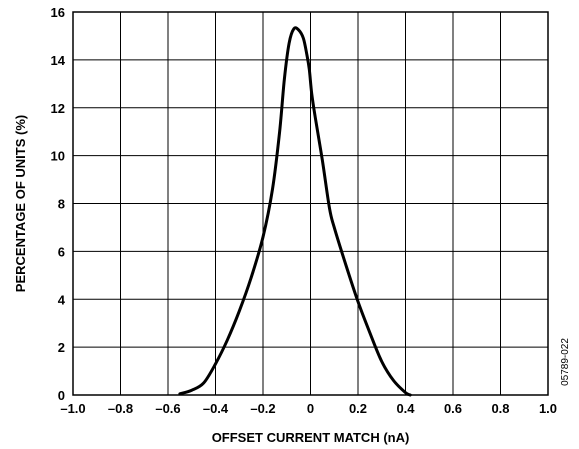 The width and height of the screenshot is (579, 449). What do you see at coordinates (565, 362) in the screenshot?
I see `figure-id: 05789-022` at bounding box center [565, 362].